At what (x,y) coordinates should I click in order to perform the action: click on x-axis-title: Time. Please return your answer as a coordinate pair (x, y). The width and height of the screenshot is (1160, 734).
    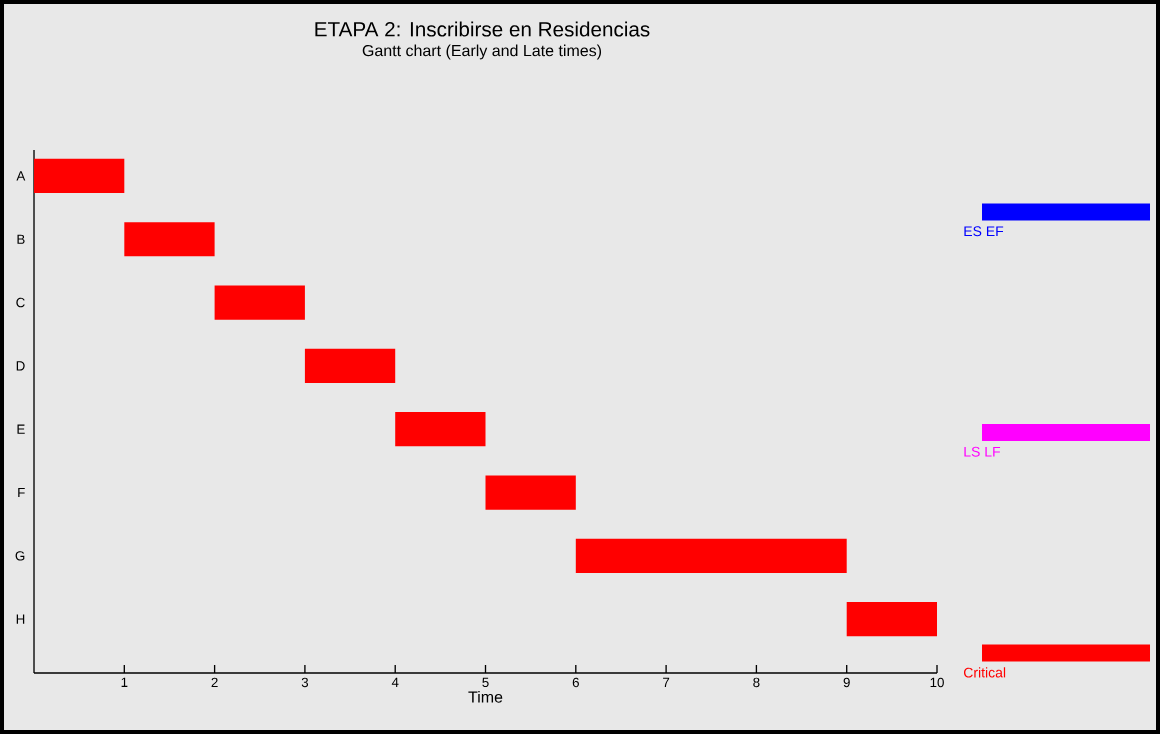
    Looking at the image, I should click on (485, 696).